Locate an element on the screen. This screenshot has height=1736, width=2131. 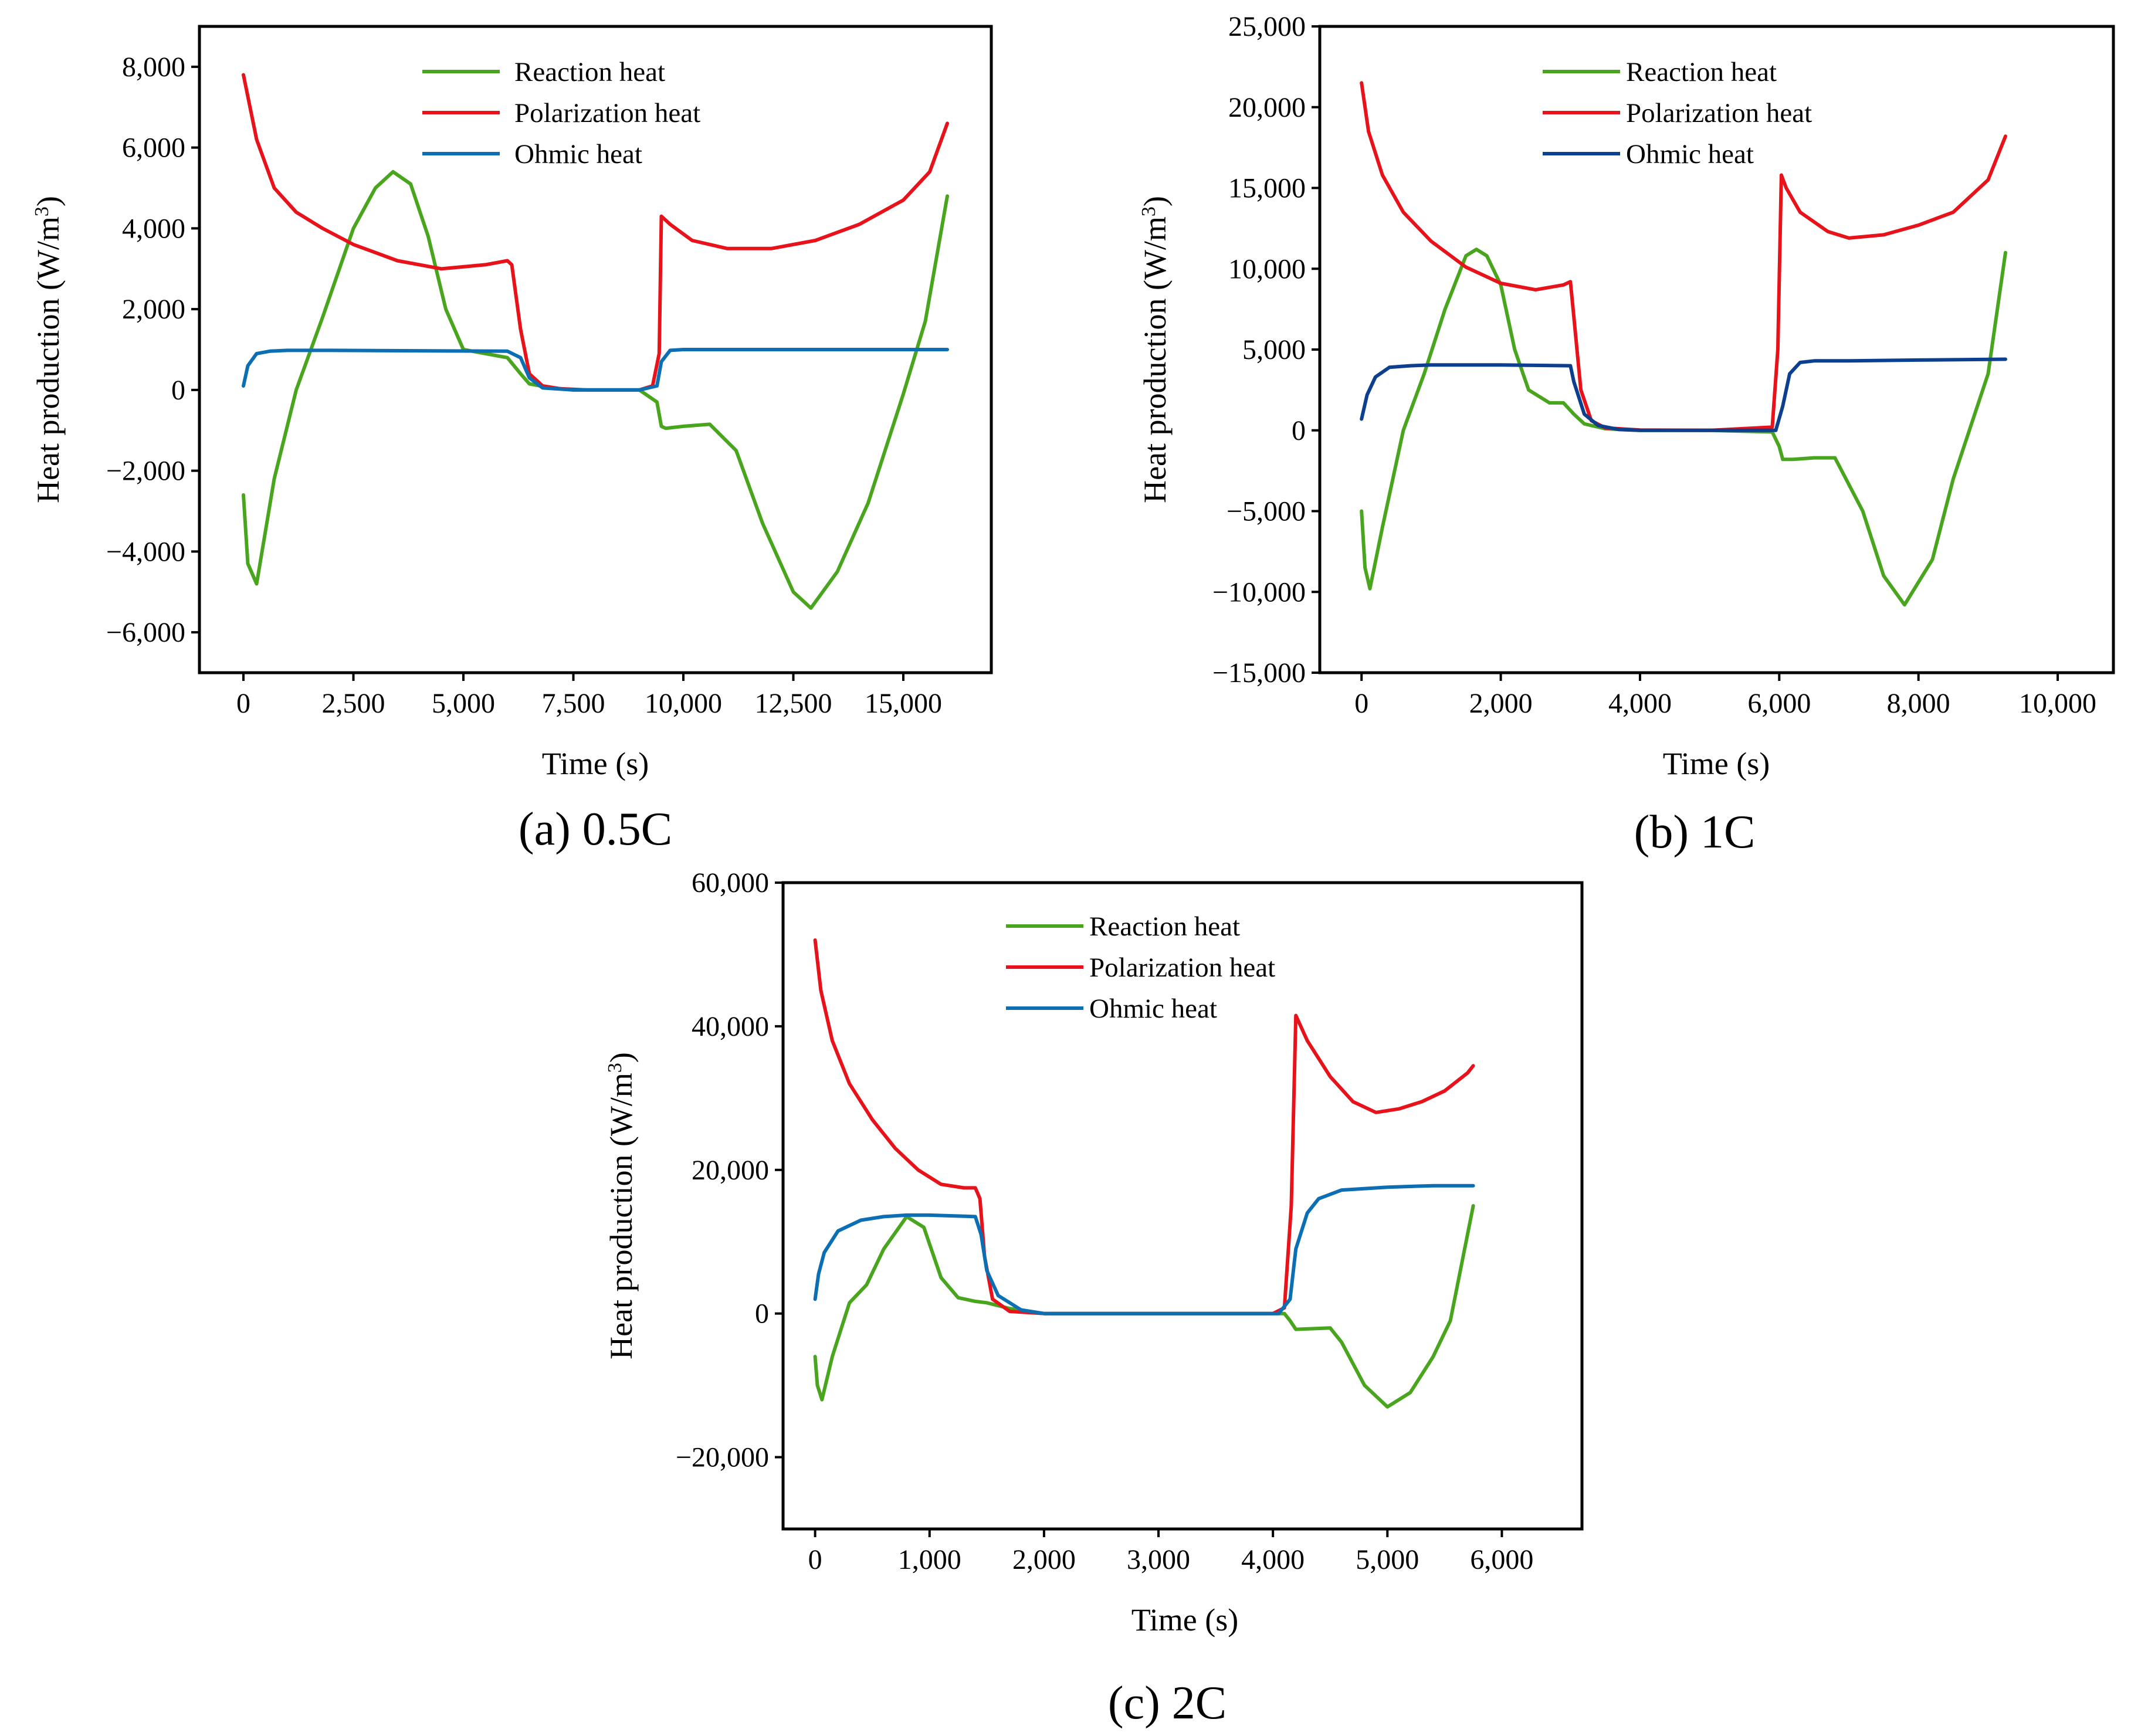
chart-c-legend-label-polarization: Polarization heat is located at coordinates (1182, 967).